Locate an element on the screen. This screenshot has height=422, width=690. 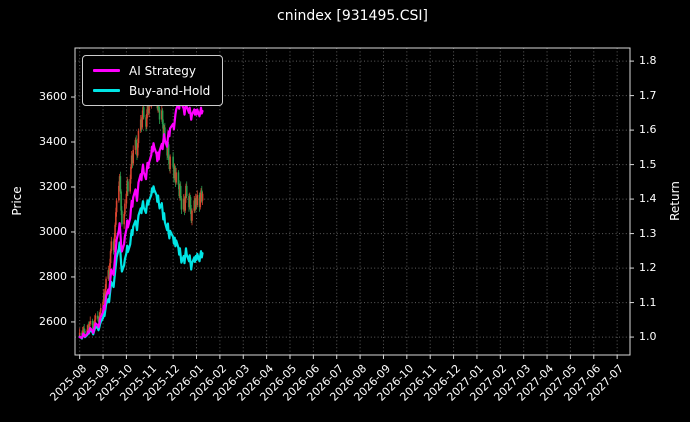
buy-and-hold-line-swatch is located at coordinates (106, 90).